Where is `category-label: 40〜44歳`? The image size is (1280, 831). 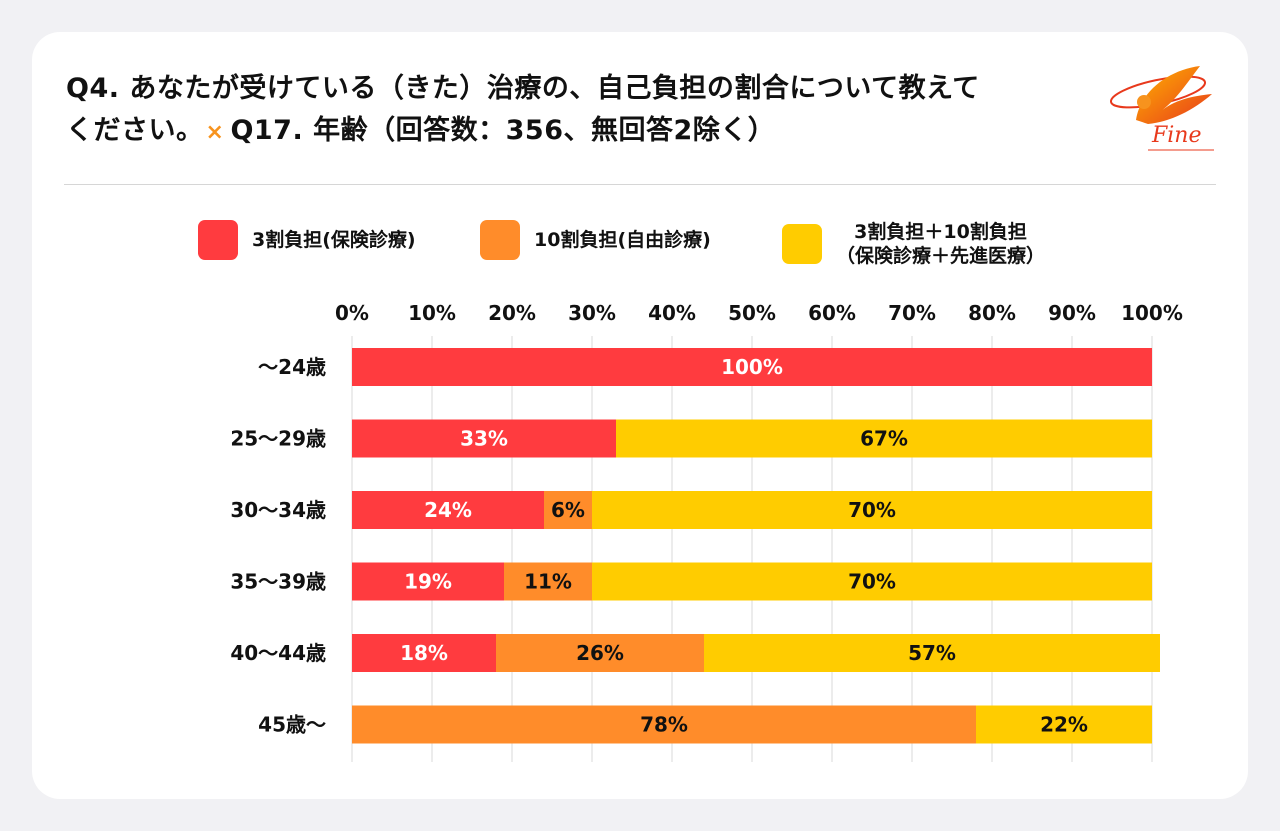
category-label: 40〜44歳 is located at coordinates (278, 653).